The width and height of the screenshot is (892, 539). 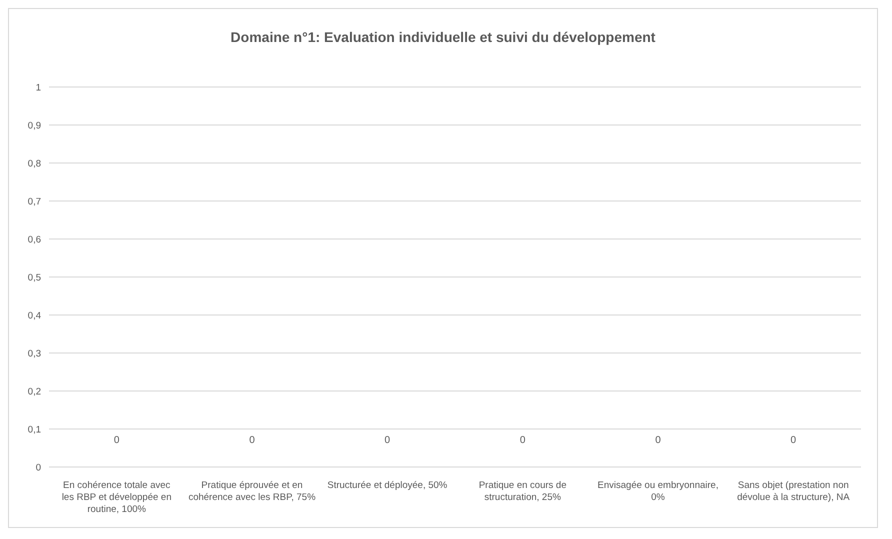 What do you see at coordinates (522, 491) in the screenshot?
I see `x-tick-label: Pratique en cours de structuration, 25%` at bounding box center [522, 491].